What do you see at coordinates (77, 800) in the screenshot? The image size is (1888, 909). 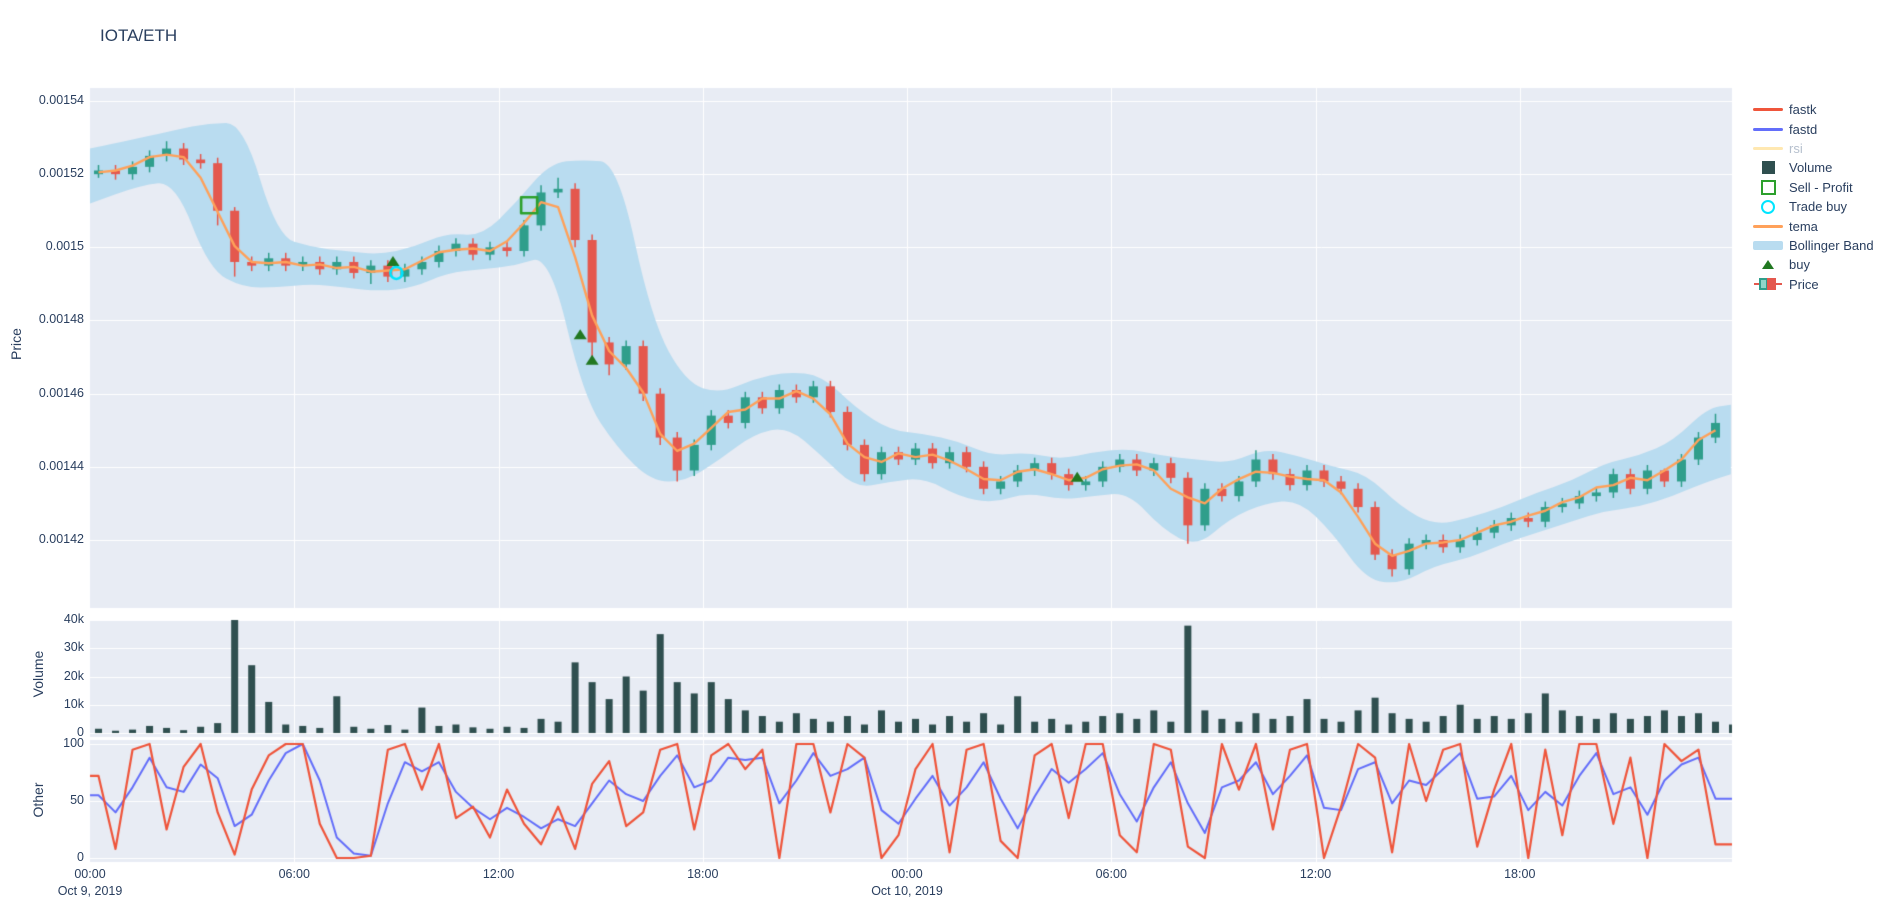 I see `other-tick-label: 50` at bounding box center [77, 800].